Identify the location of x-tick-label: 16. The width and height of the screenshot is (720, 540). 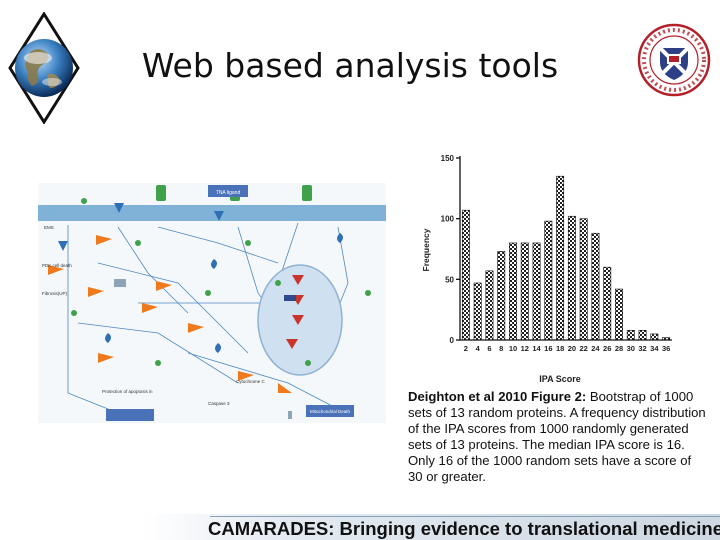
(548, 348).